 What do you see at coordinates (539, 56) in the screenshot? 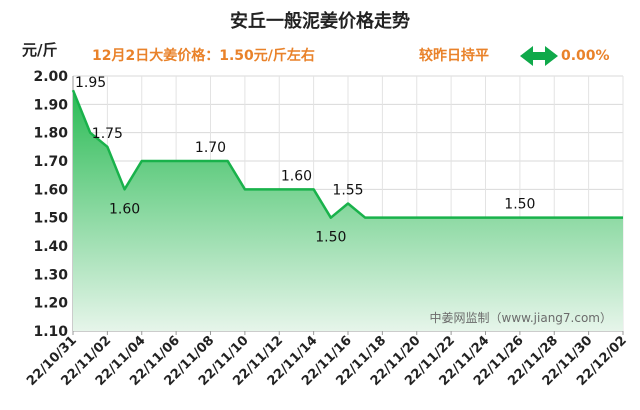
I see `double-arrow-icon` at bounding box center [539, 56].